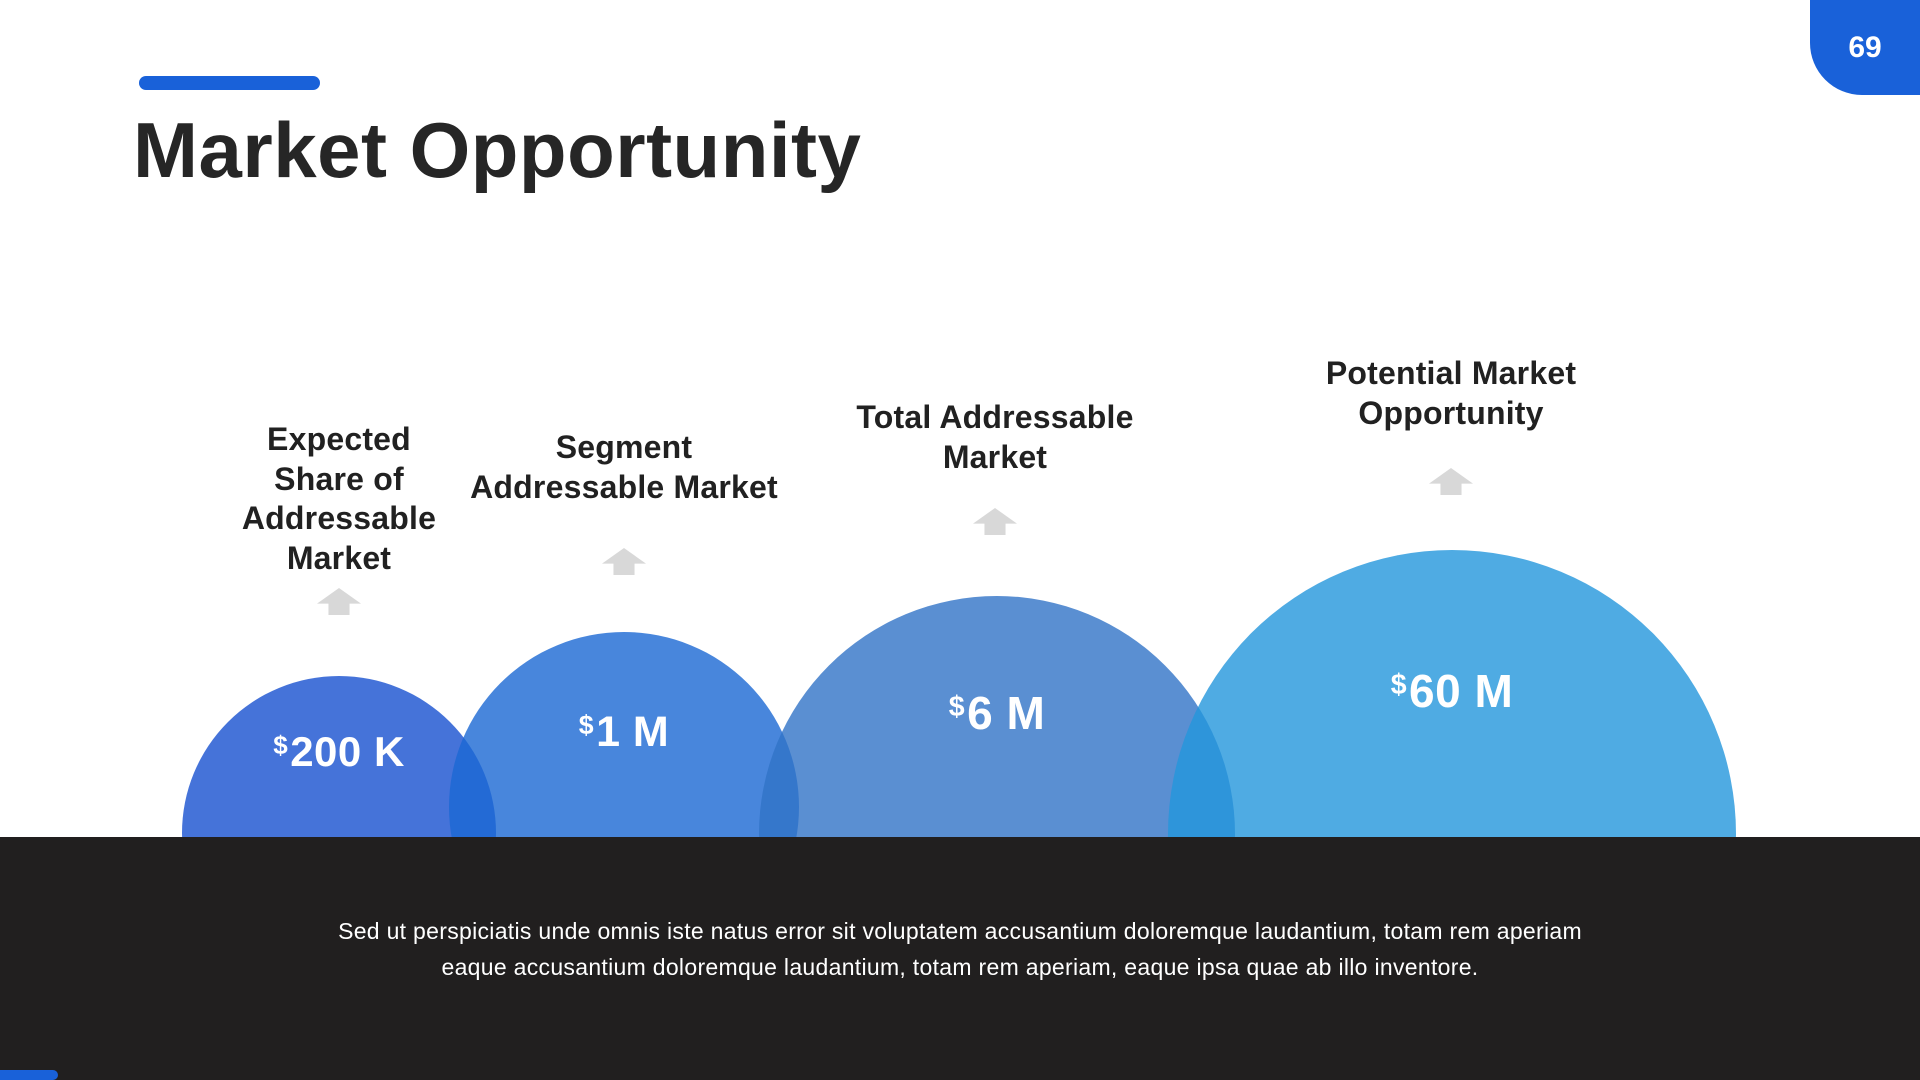  Describe the element at coordinates (624, 467) in the screenshot. I see `category-label-segment-addressable: Segment Addressable Market` at that location.